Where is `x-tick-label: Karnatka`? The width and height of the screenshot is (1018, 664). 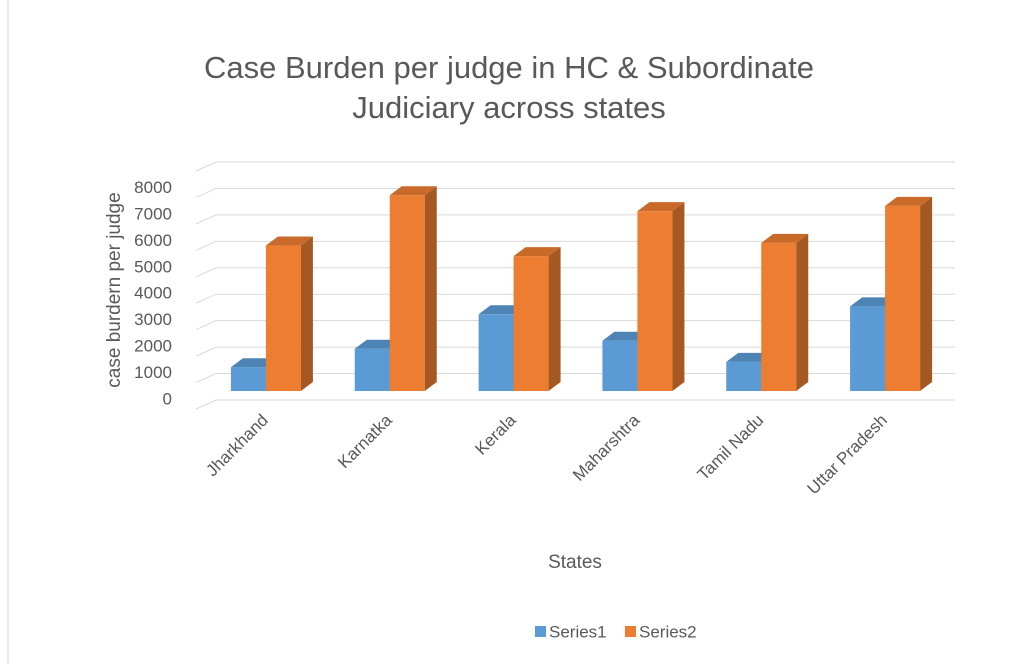 x-tick-label: Karnatka is located at coordinates (365, 441).